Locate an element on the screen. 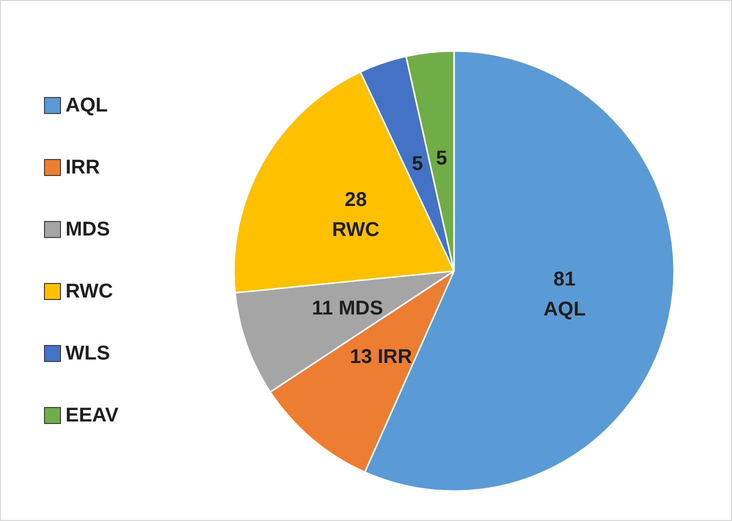  data-label: 28 RWC is located at coordinates (356, 215).